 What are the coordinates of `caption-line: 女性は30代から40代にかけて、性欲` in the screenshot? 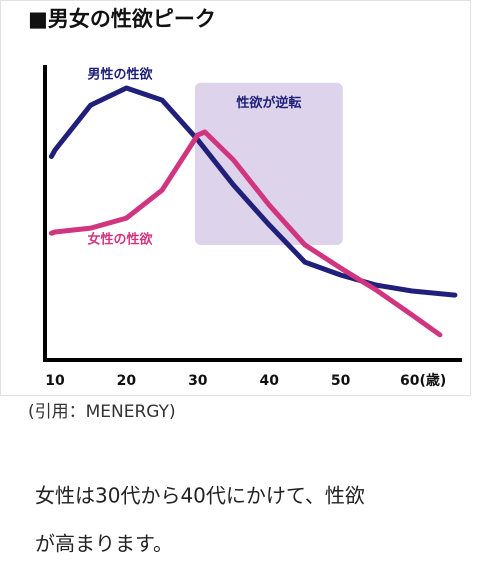 It's located at (200, 496).